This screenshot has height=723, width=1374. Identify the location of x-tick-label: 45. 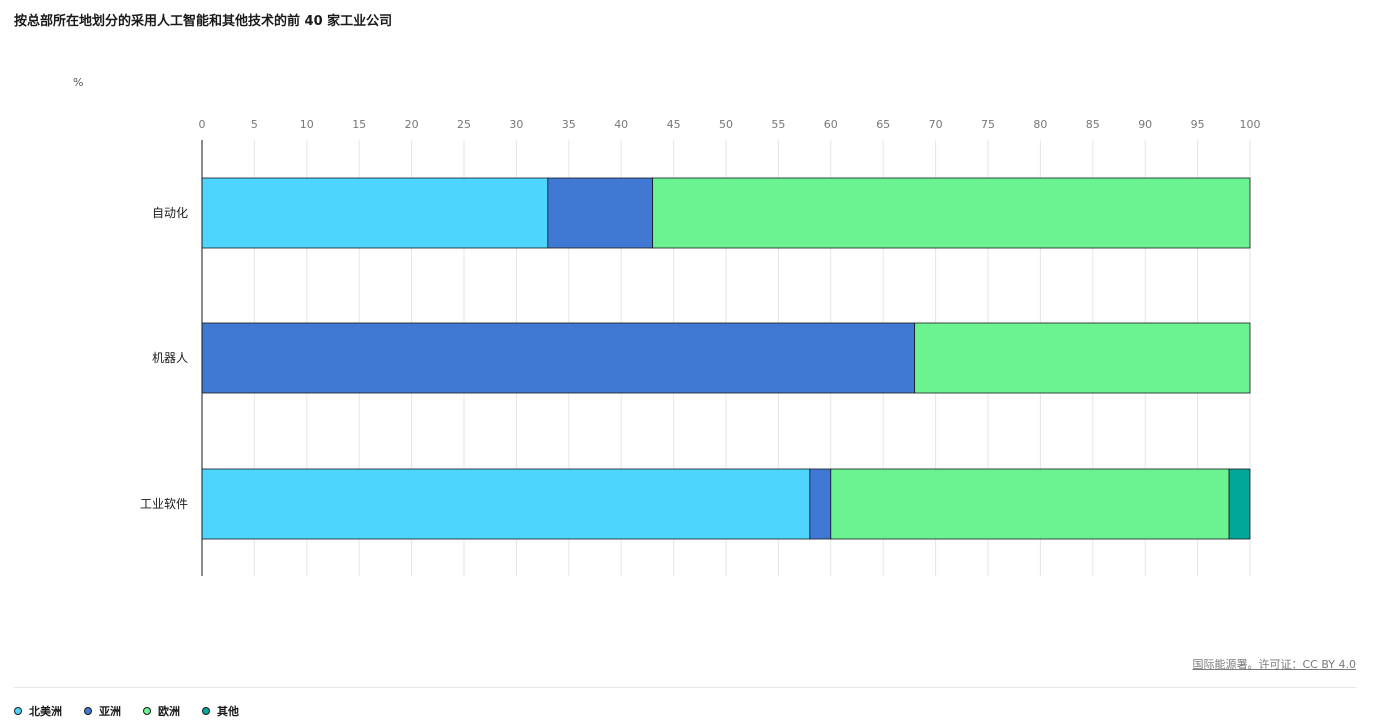
(674, 124).